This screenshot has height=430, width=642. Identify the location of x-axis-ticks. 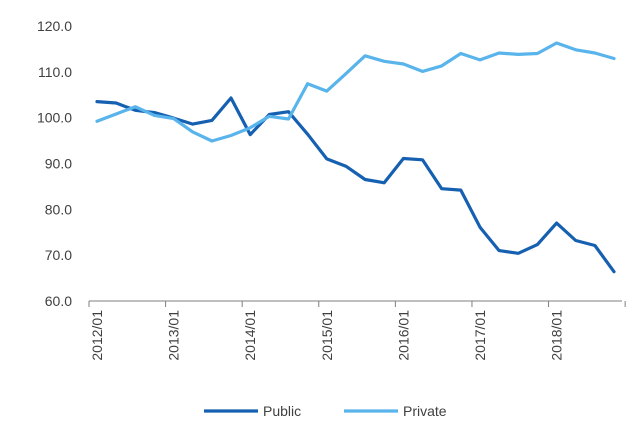
(357, 304).